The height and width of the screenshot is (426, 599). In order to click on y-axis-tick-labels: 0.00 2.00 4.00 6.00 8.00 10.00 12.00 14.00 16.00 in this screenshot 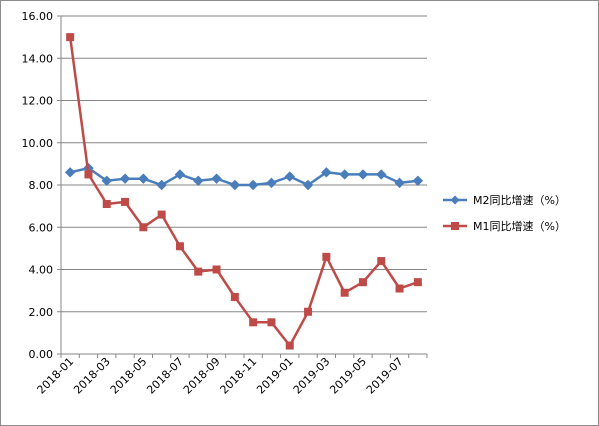, I will do `click(38, 185)`.